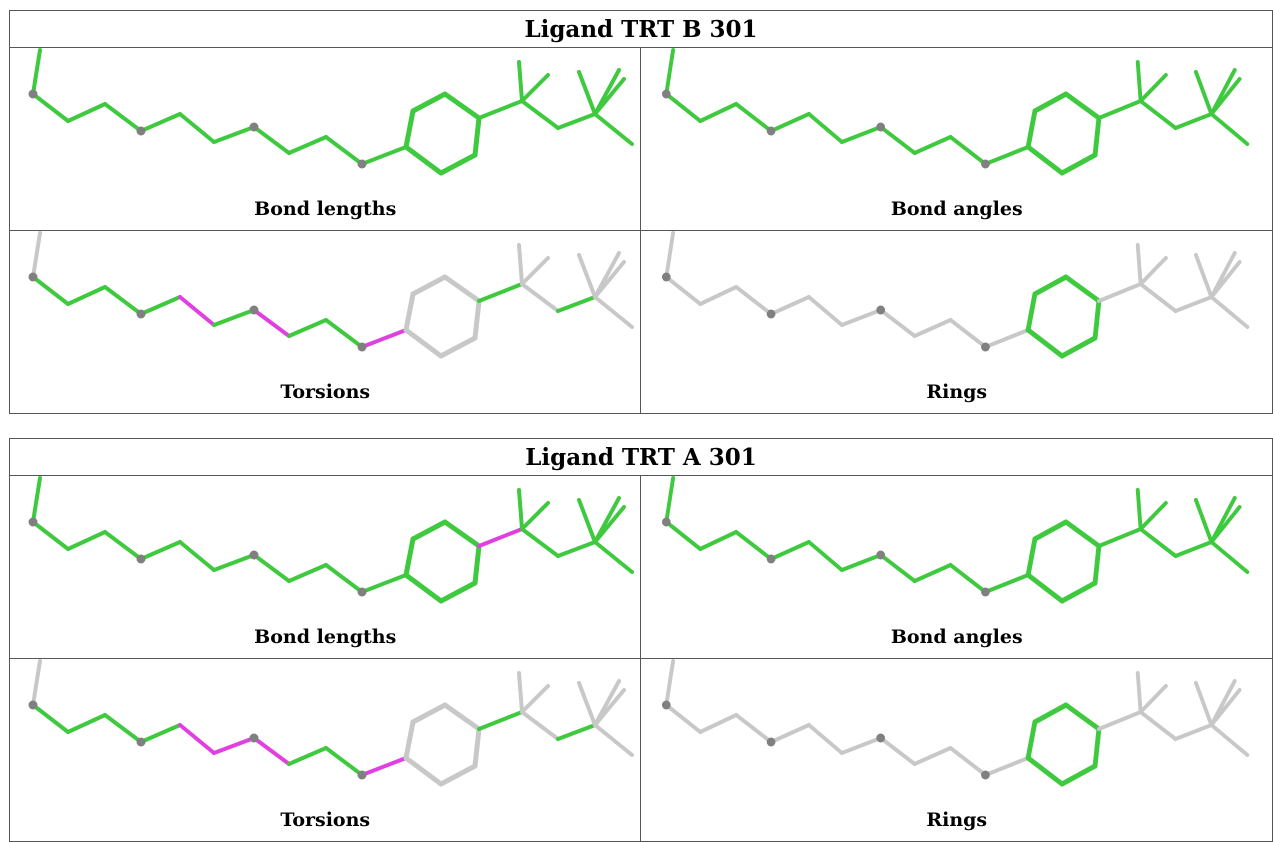  I want to click on cell-caption: Bond lengths, so click(325, 209).